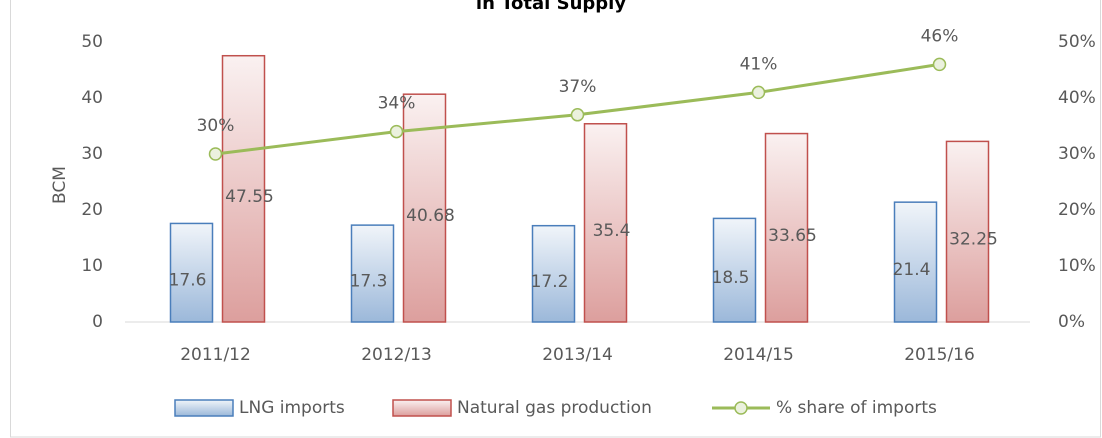 This screenshot has height=438, width=1102. Describe the element at coordinates (397, 104) in the screenshot. I see `data-label: 34%` at that location.